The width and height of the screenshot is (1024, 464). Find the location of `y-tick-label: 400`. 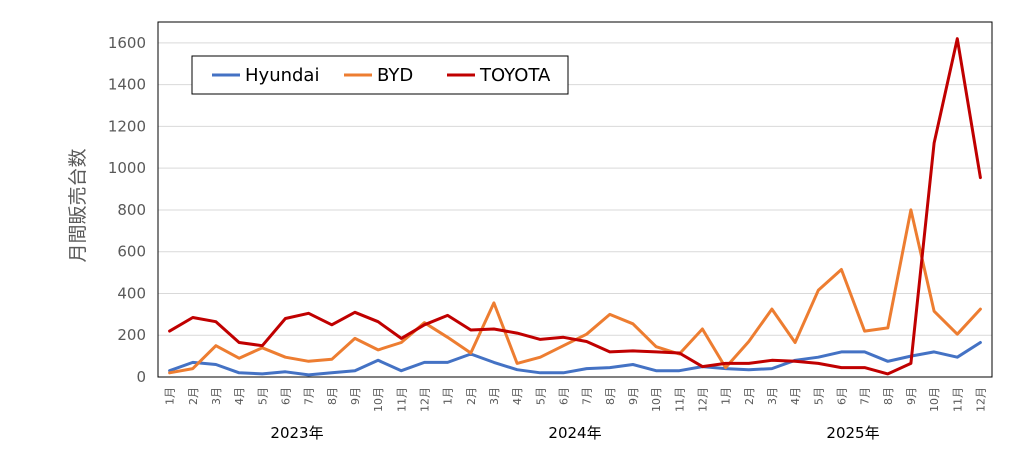

y-tick-label: 400 is located at coordinates (131, 293).